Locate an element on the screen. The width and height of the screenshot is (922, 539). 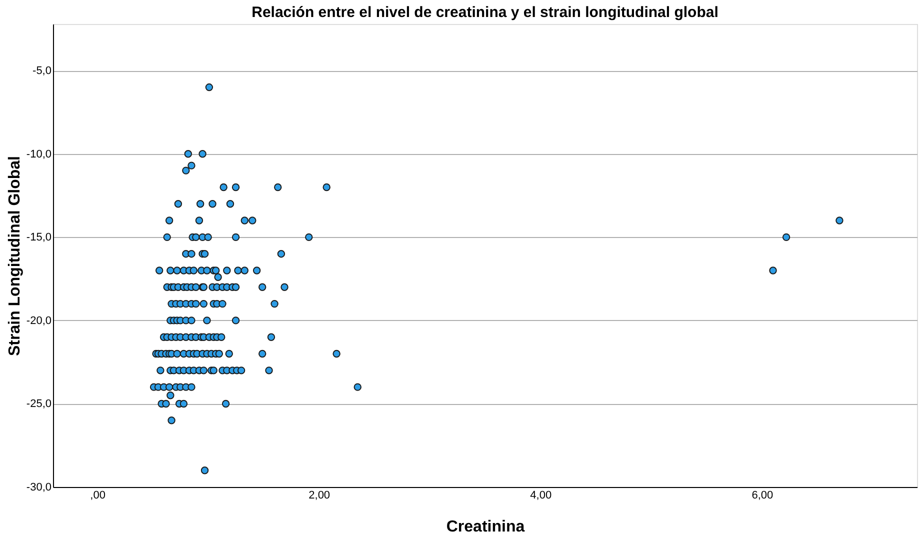
y-tick-label: -20,0 is located at coordinates (39, 320).